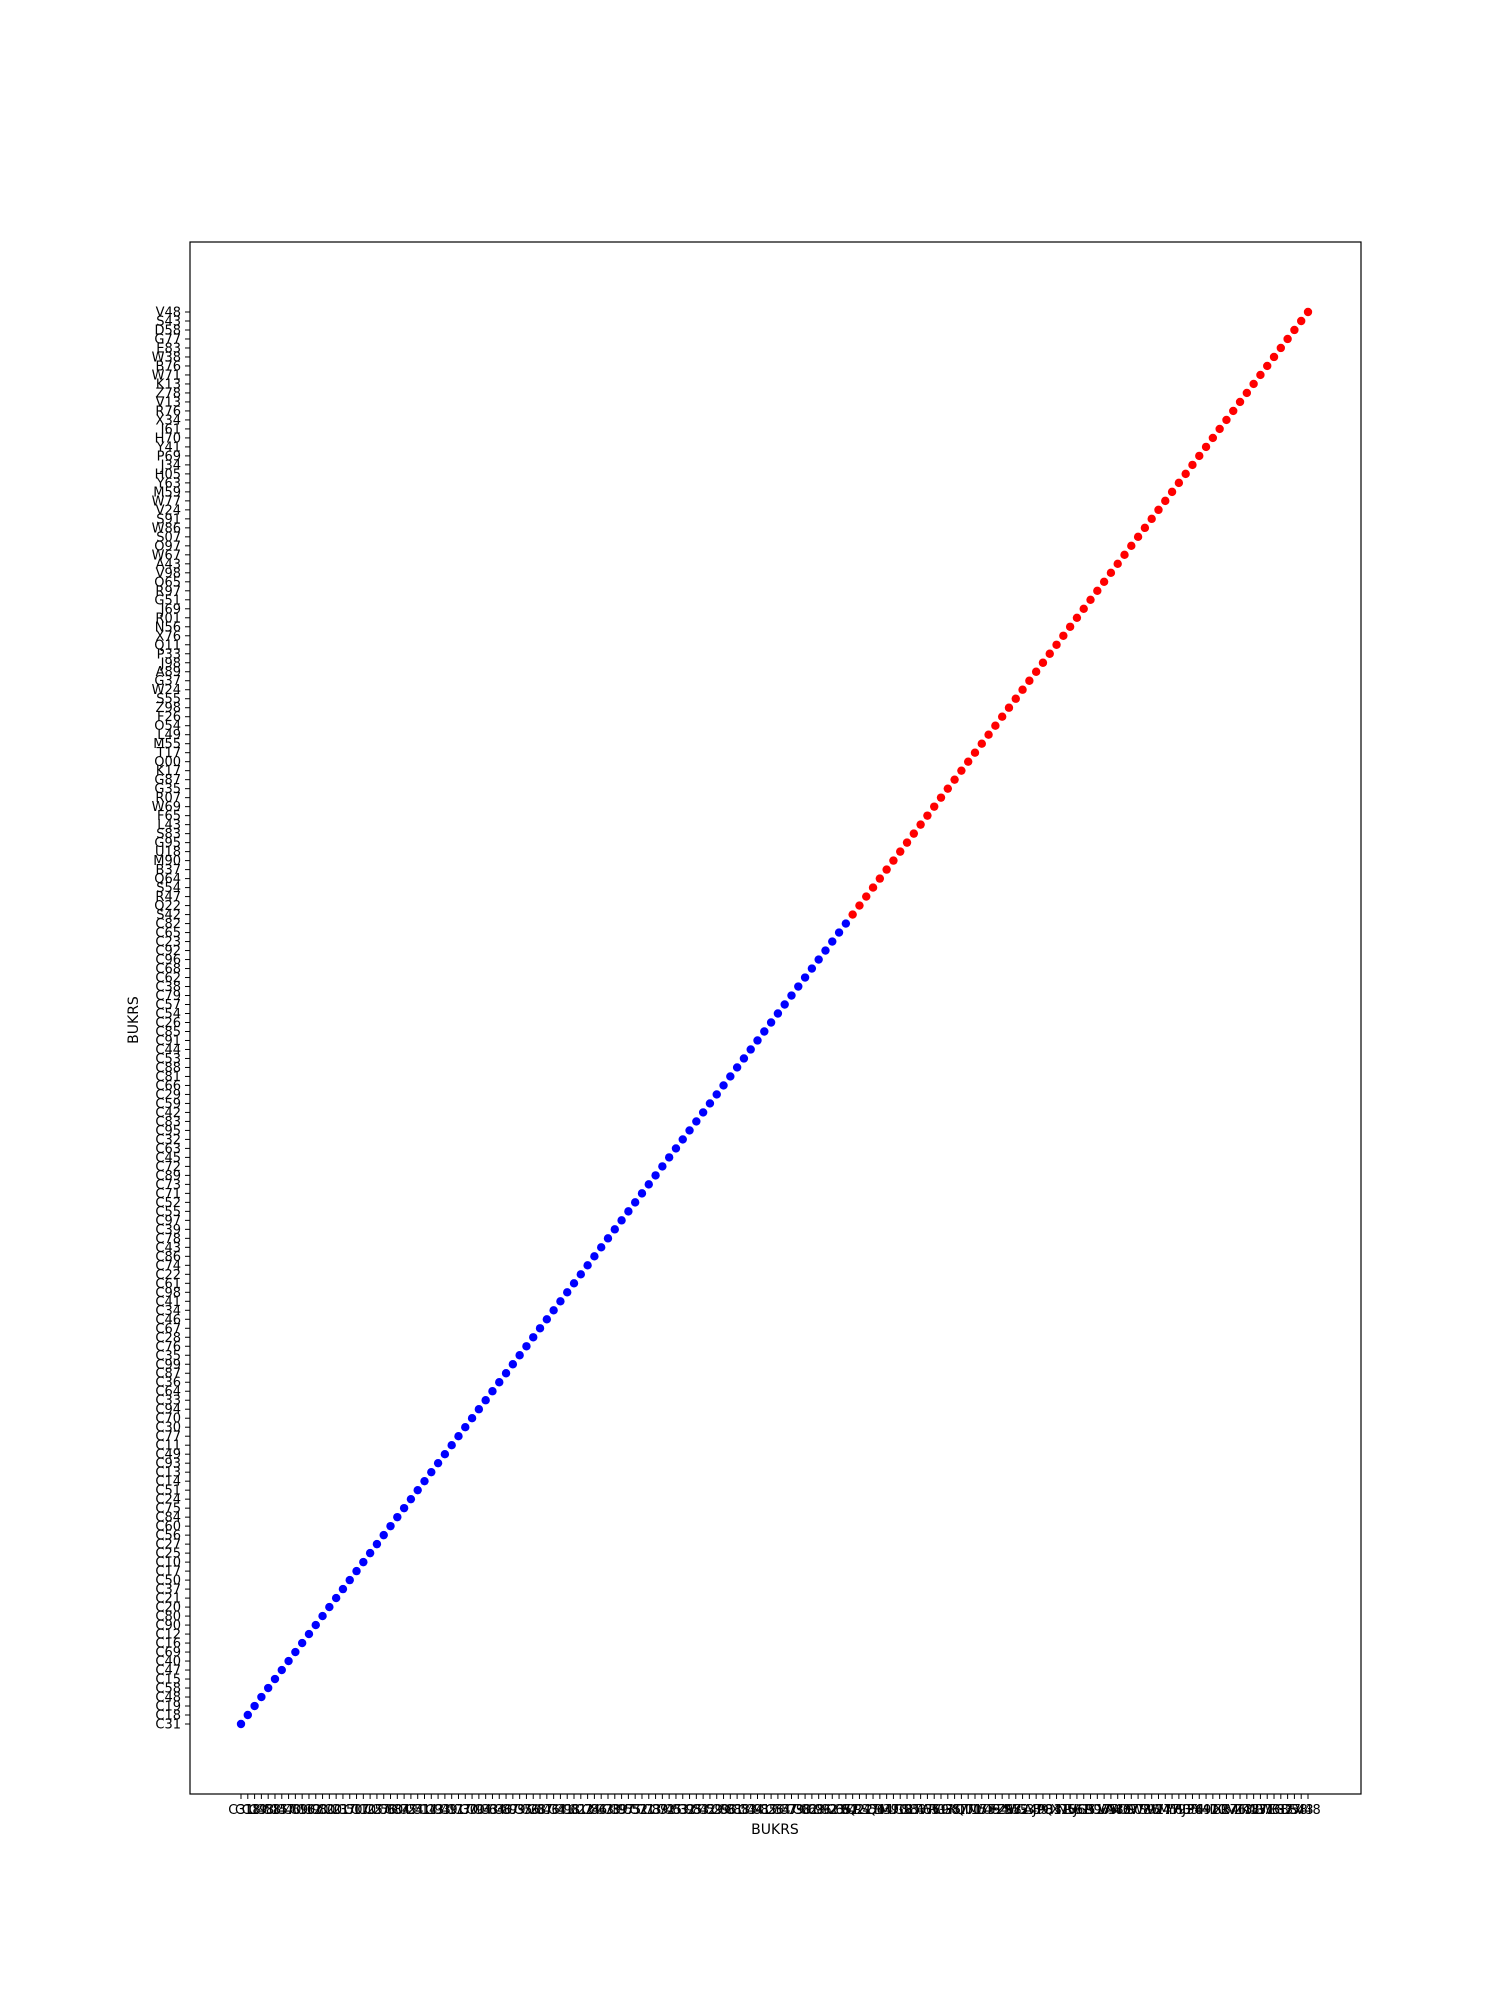 This screenshot has height=2000, width=1500. Describe the element at coordinates (873, 1810) in the screenshot. I see `x-tick-label: S54` at that location.